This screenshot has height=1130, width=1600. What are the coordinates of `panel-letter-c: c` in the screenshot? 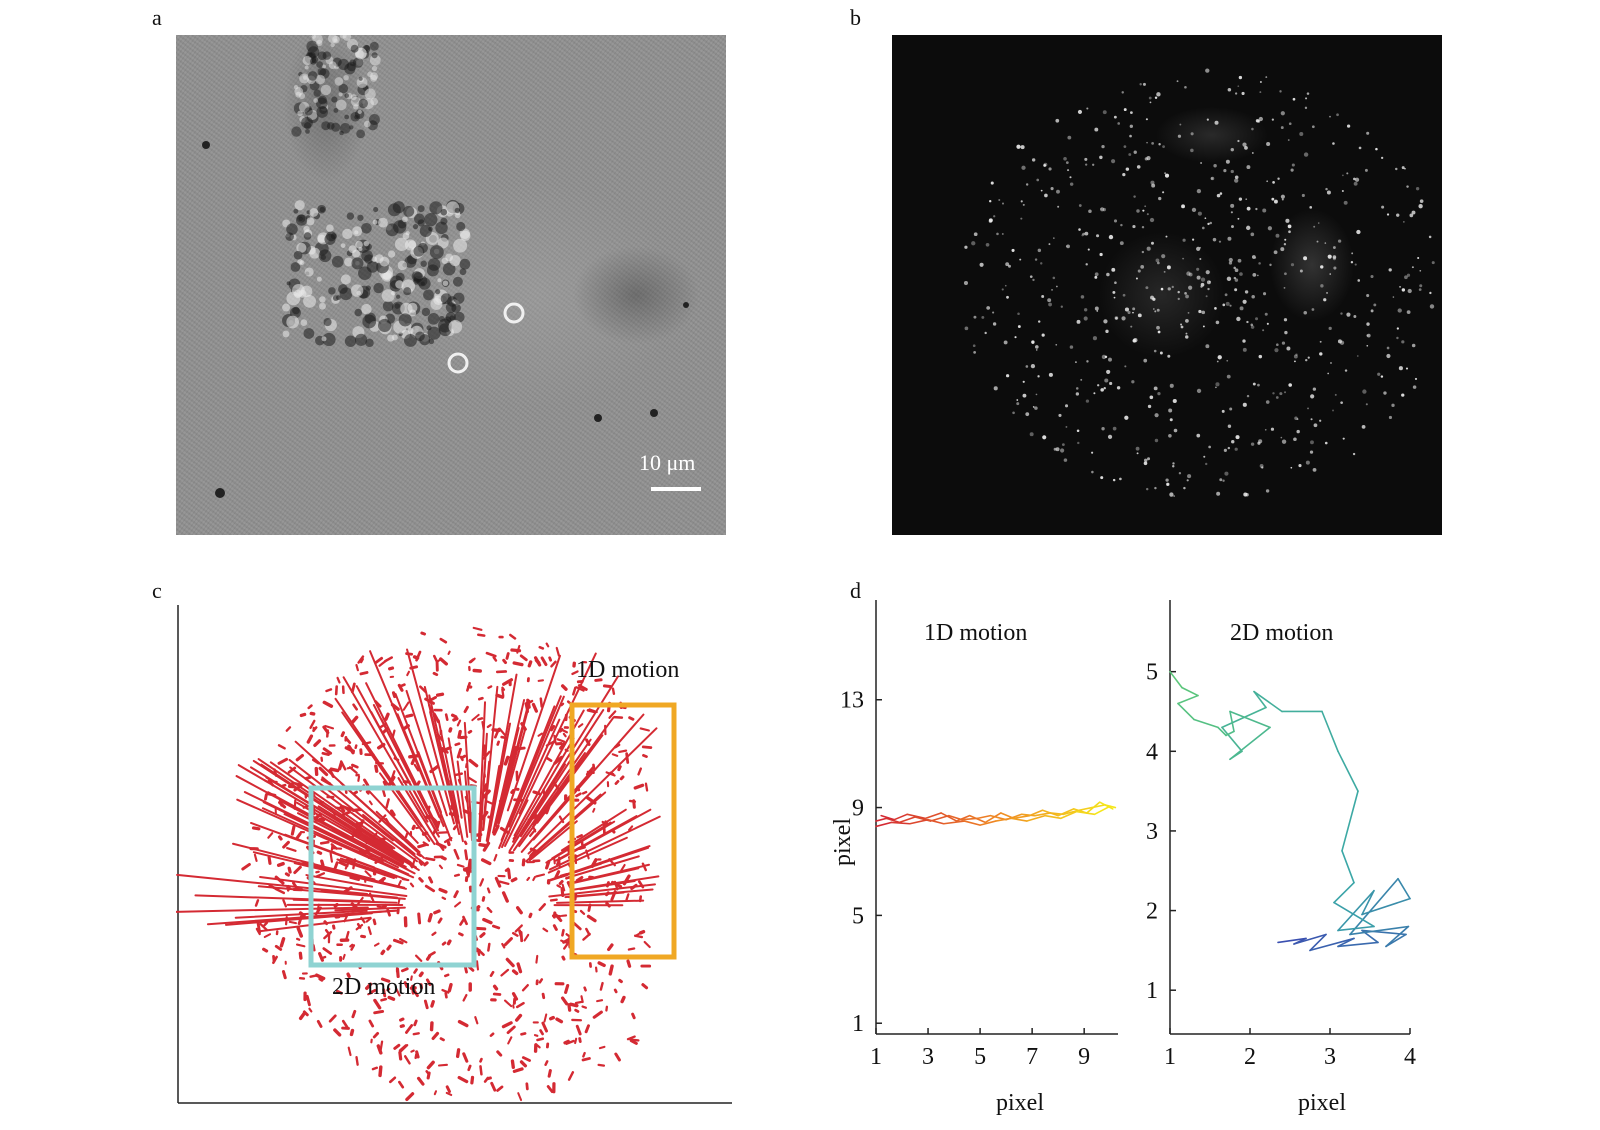 It's located at (157, 590).